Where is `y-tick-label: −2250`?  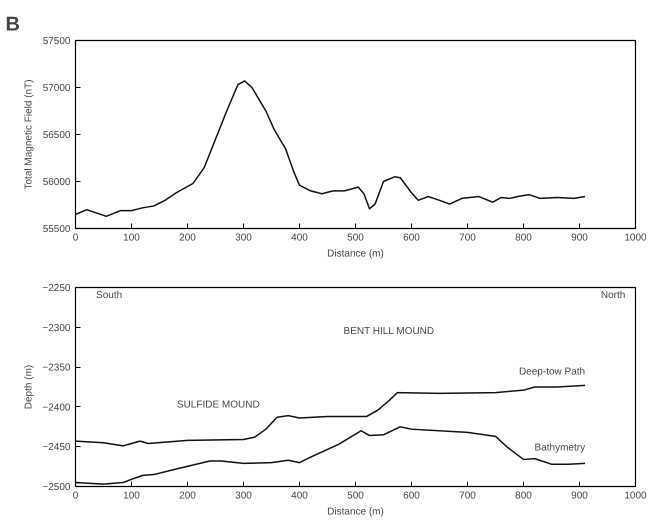 y-tick-label: −2250 is located at coordinates (56, 288).